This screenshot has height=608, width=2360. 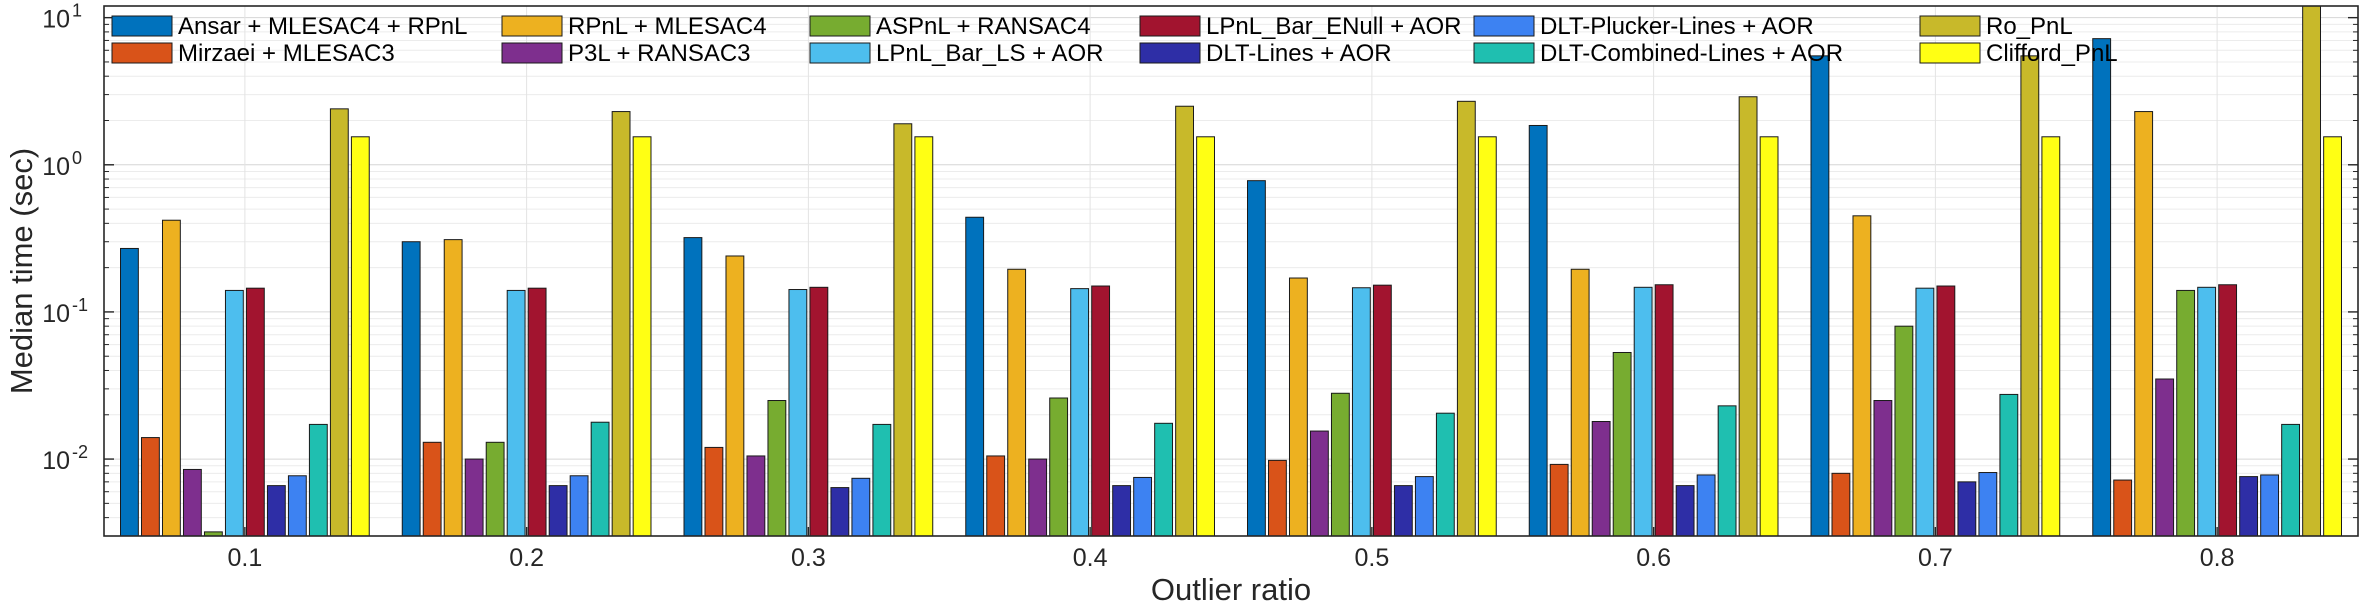 What do you see at coordinates (1935, 558) in the screenshot?
I see `x-tick-label: 0.7` at bounding box center [1935, 558].